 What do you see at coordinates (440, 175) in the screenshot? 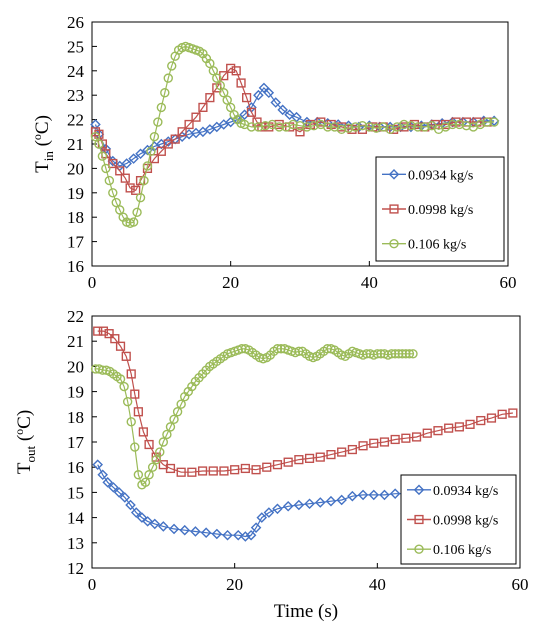
I see `legend-label: 0.0934 kg/s` at bounding box center [440, 175].